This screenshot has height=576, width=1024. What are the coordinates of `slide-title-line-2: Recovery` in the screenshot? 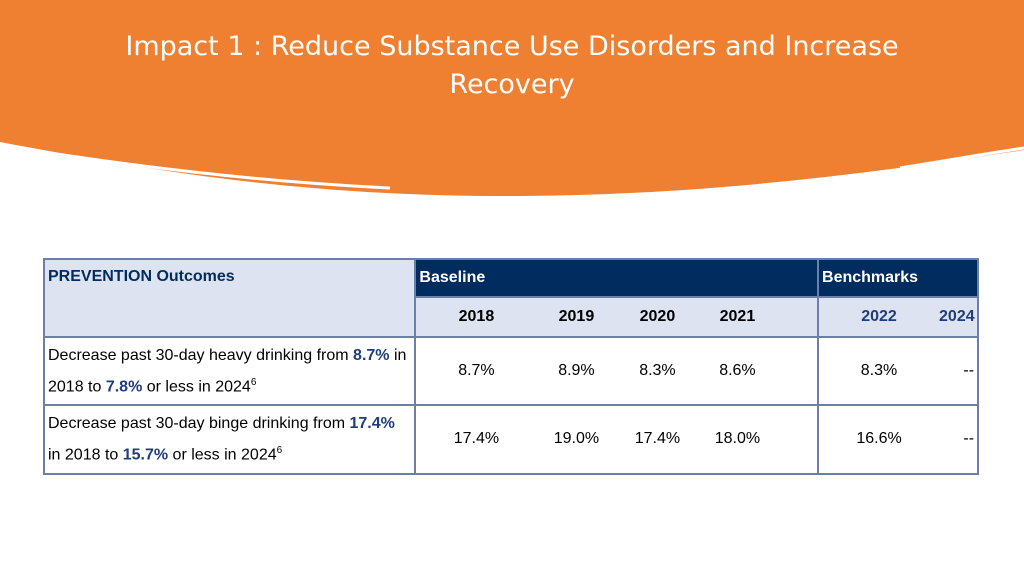 It's located at (512, 84).